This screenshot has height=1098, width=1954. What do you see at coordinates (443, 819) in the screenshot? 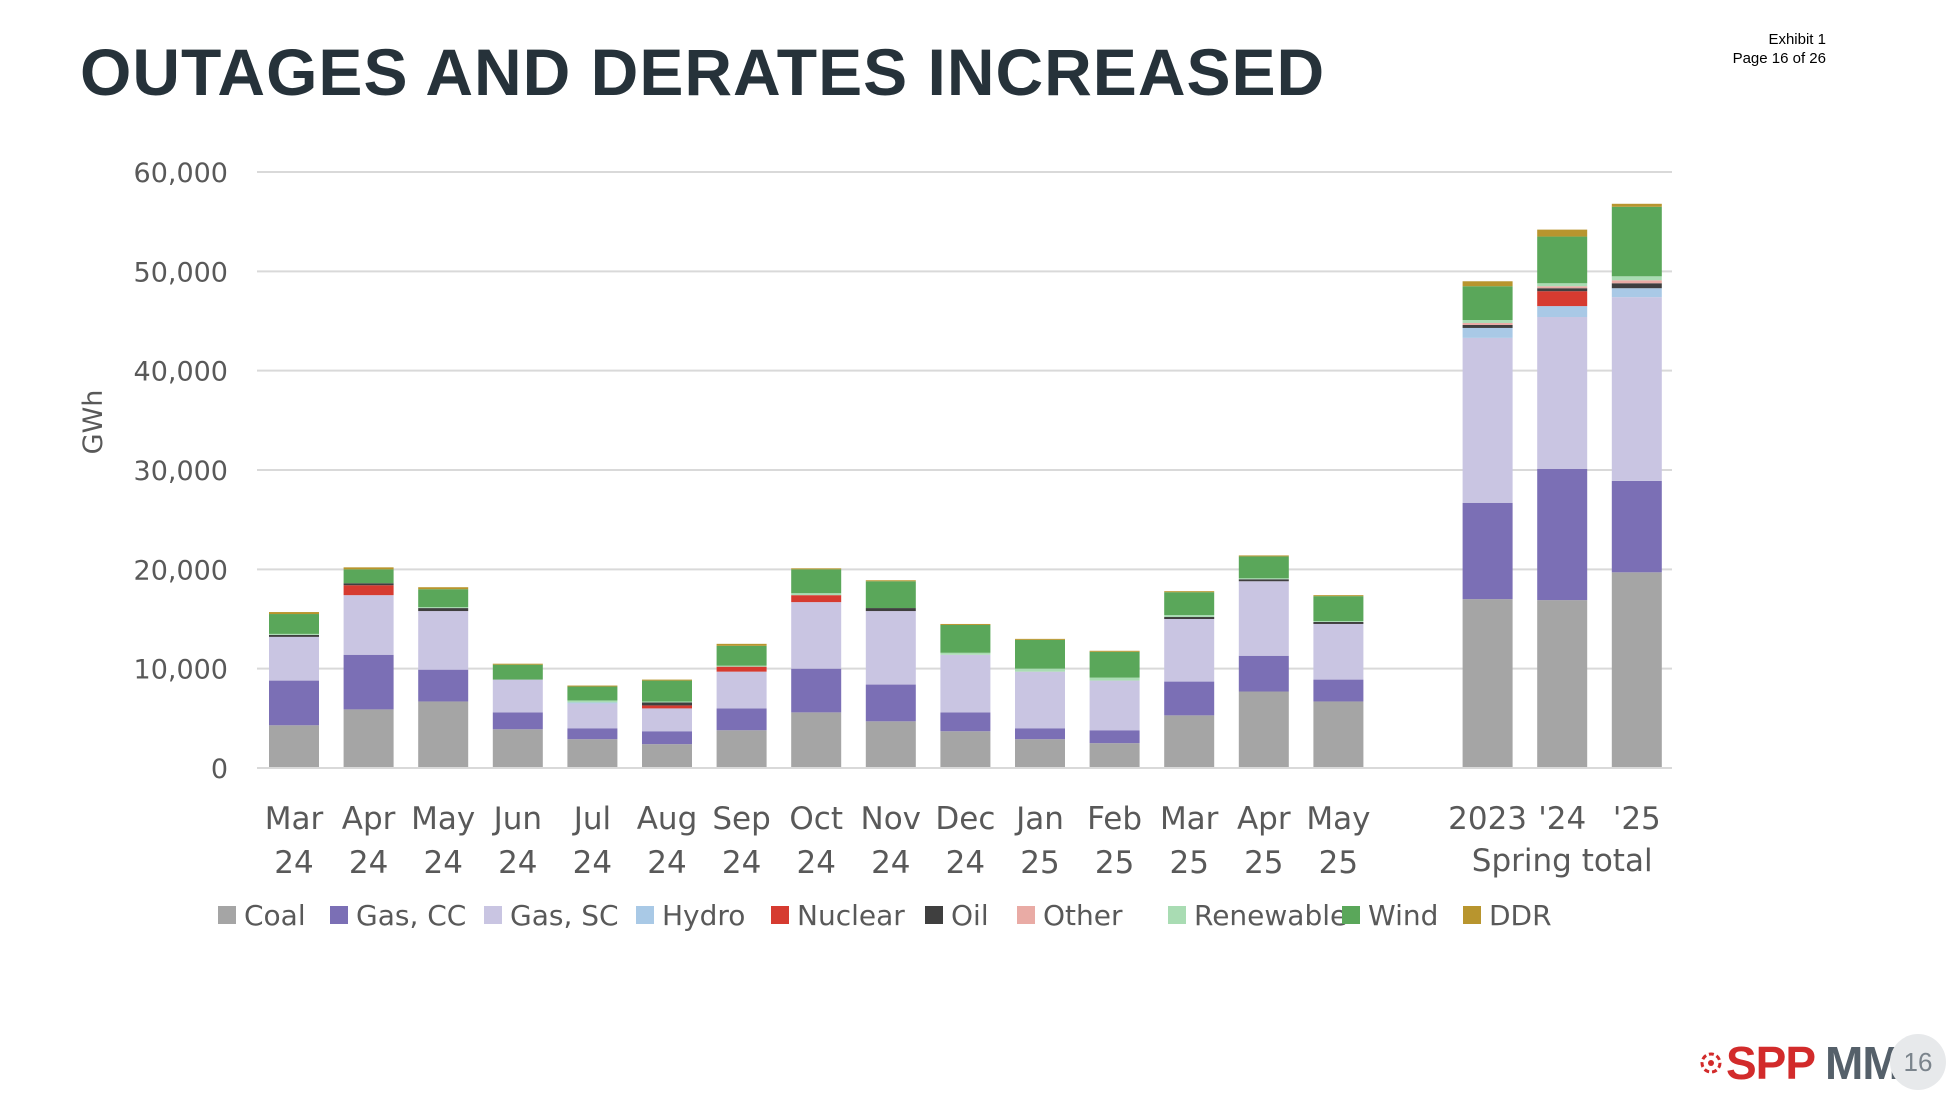
I see `x-tick-label: May` at bounding box center [443, 819].